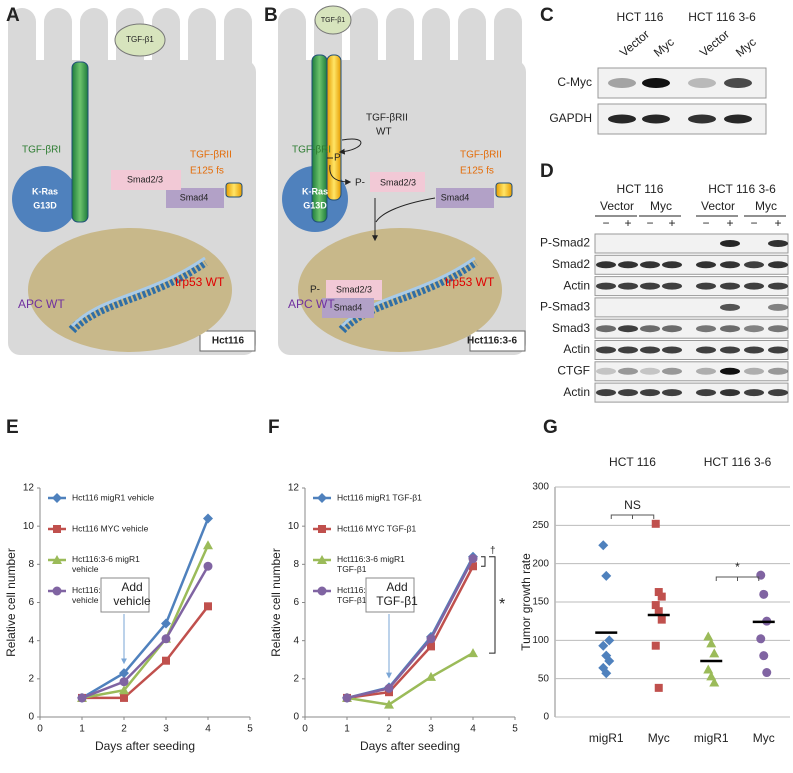 The image size is (793, 773). What do you see at coordinates (132, 594) in the screenshot?
I see `annotation: Add vehicle` at bounding box center [132, 594].